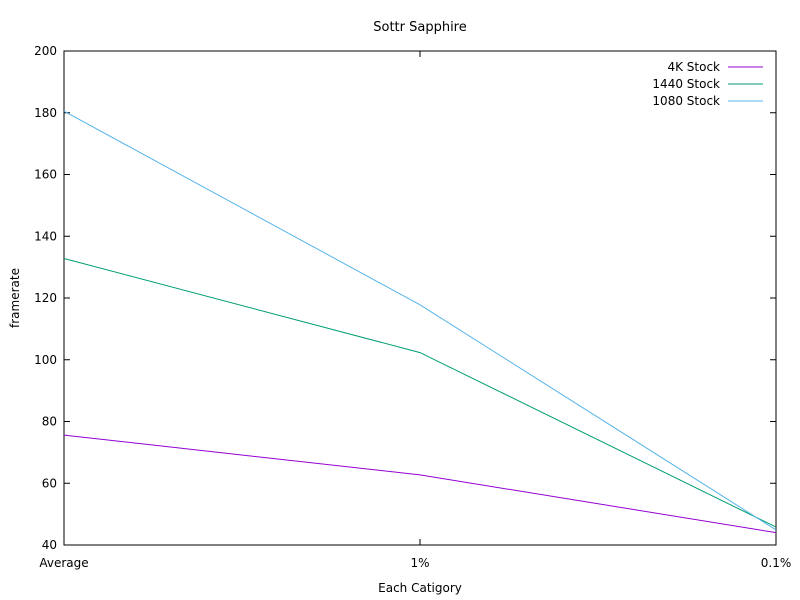 The width and height of the screenshot is (800, 600). I want to click on legend-label: 1440 Stock, so click(686, 84).